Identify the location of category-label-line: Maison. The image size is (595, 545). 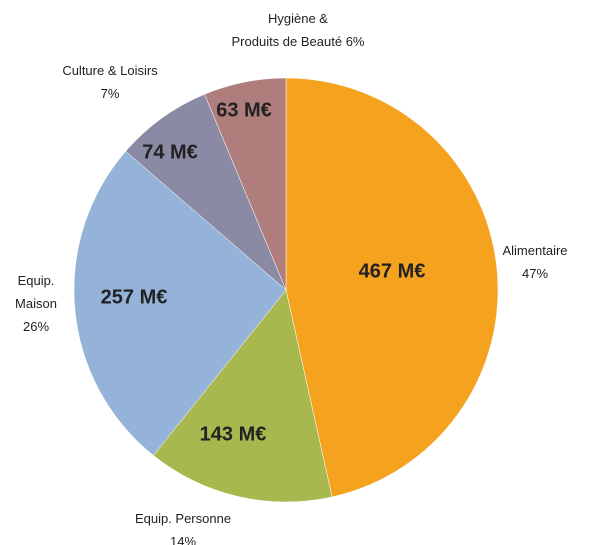
(36, 303).